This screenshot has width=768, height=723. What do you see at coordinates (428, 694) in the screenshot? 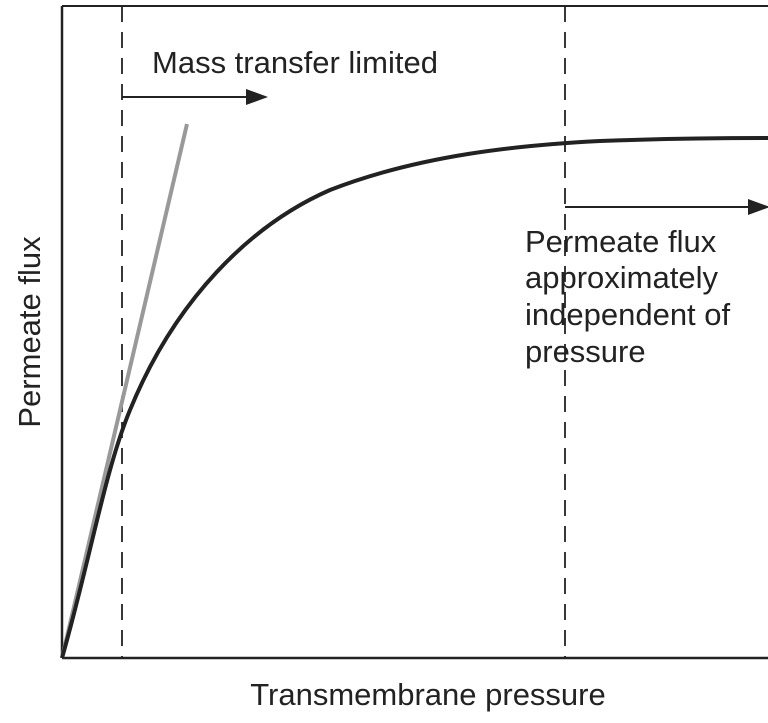
I see `x-axis-label: Transmembrane pressure` at bounding box center [428, 694].